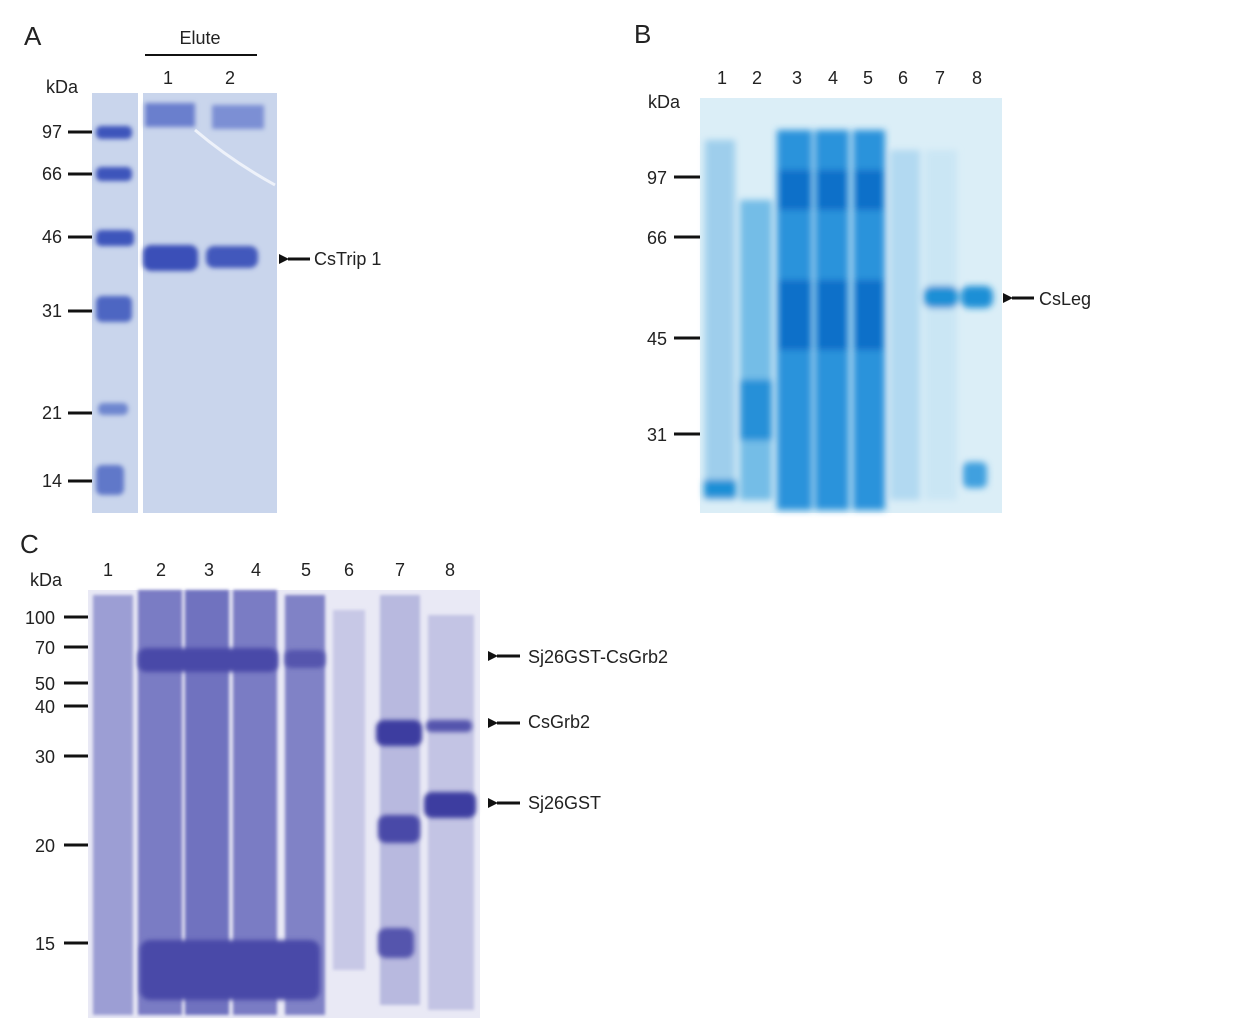 This screenshot has height=1030, width=1233. What do you see at coordinates (642, 34) in the screenshot?
I see `panel-b-letter: B` at bounding box center [642, 34].